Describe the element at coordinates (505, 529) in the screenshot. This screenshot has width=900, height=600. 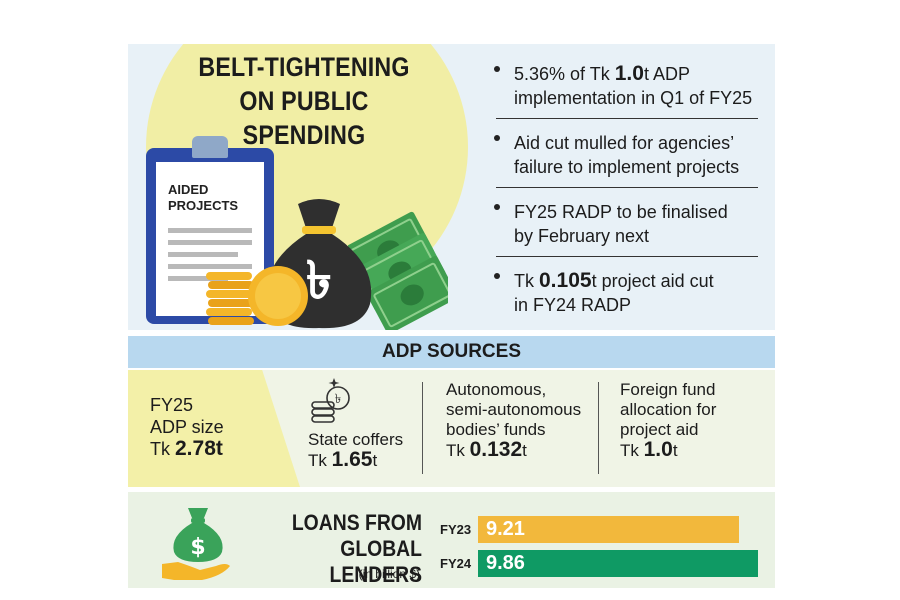
I see `bar-value-label: 9.21` at that location.